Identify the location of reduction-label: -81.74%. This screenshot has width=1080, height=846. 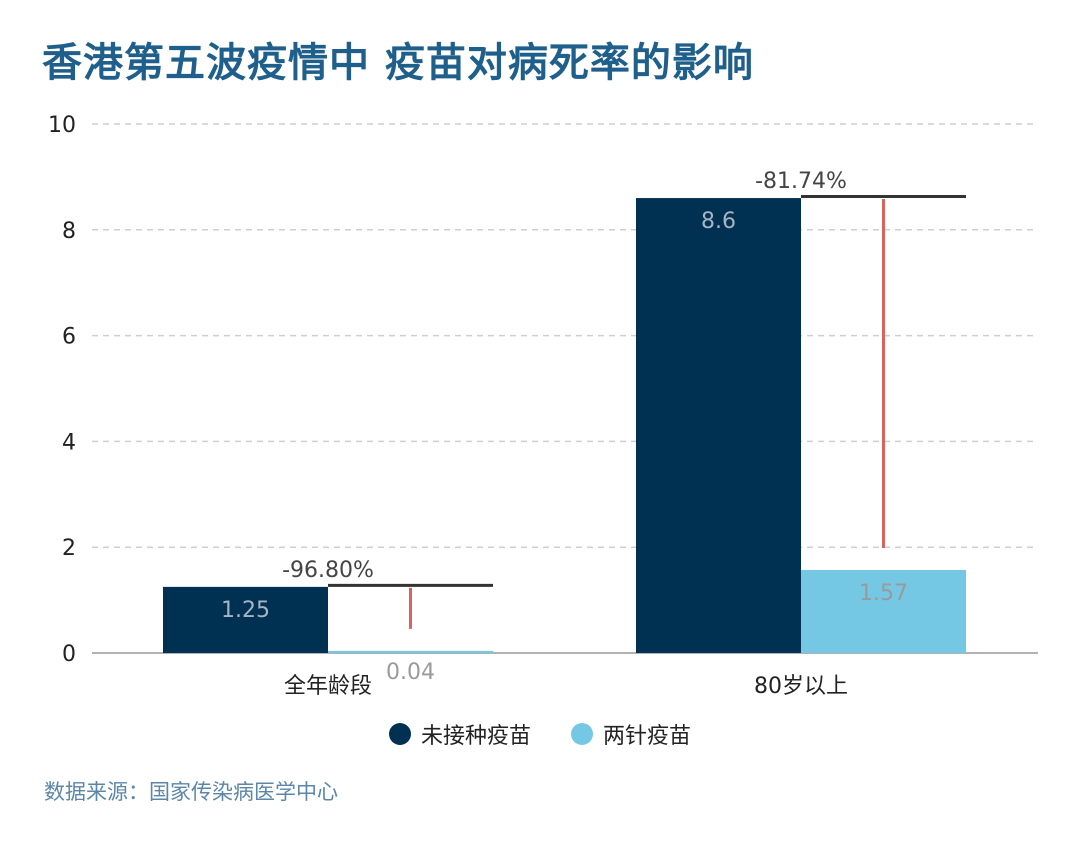
(801, 181).